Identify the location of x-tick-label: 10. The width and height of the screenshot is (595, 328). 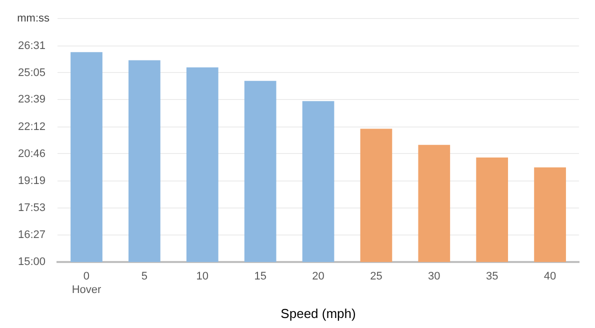
(202, 276).